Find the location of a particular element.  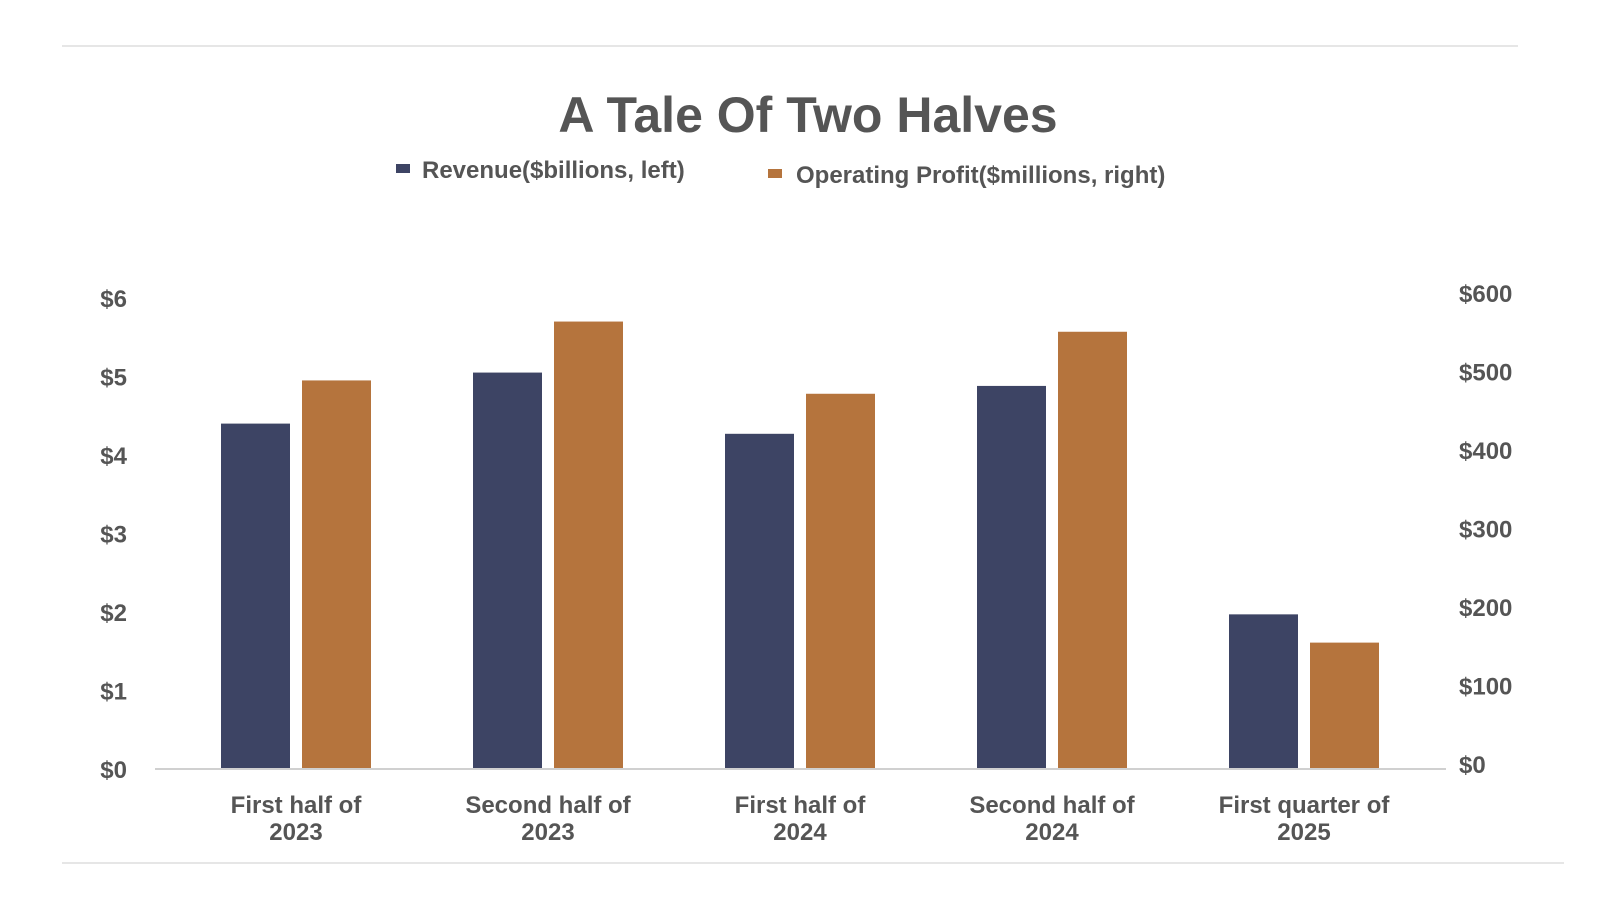

left-axis-tick-label: $4 is located at coordinates (113, 456).